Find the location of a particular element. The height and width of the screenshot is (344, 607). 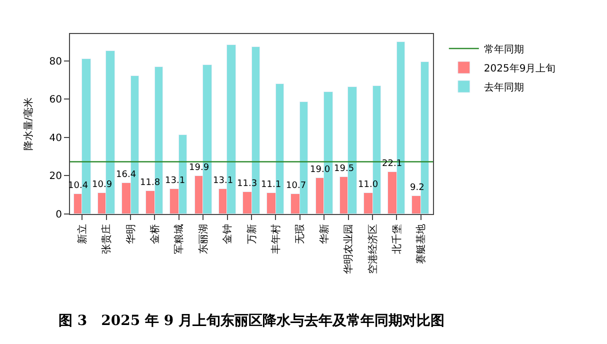

x-tick-label: 金钟 is located at coordinates (228, 234).